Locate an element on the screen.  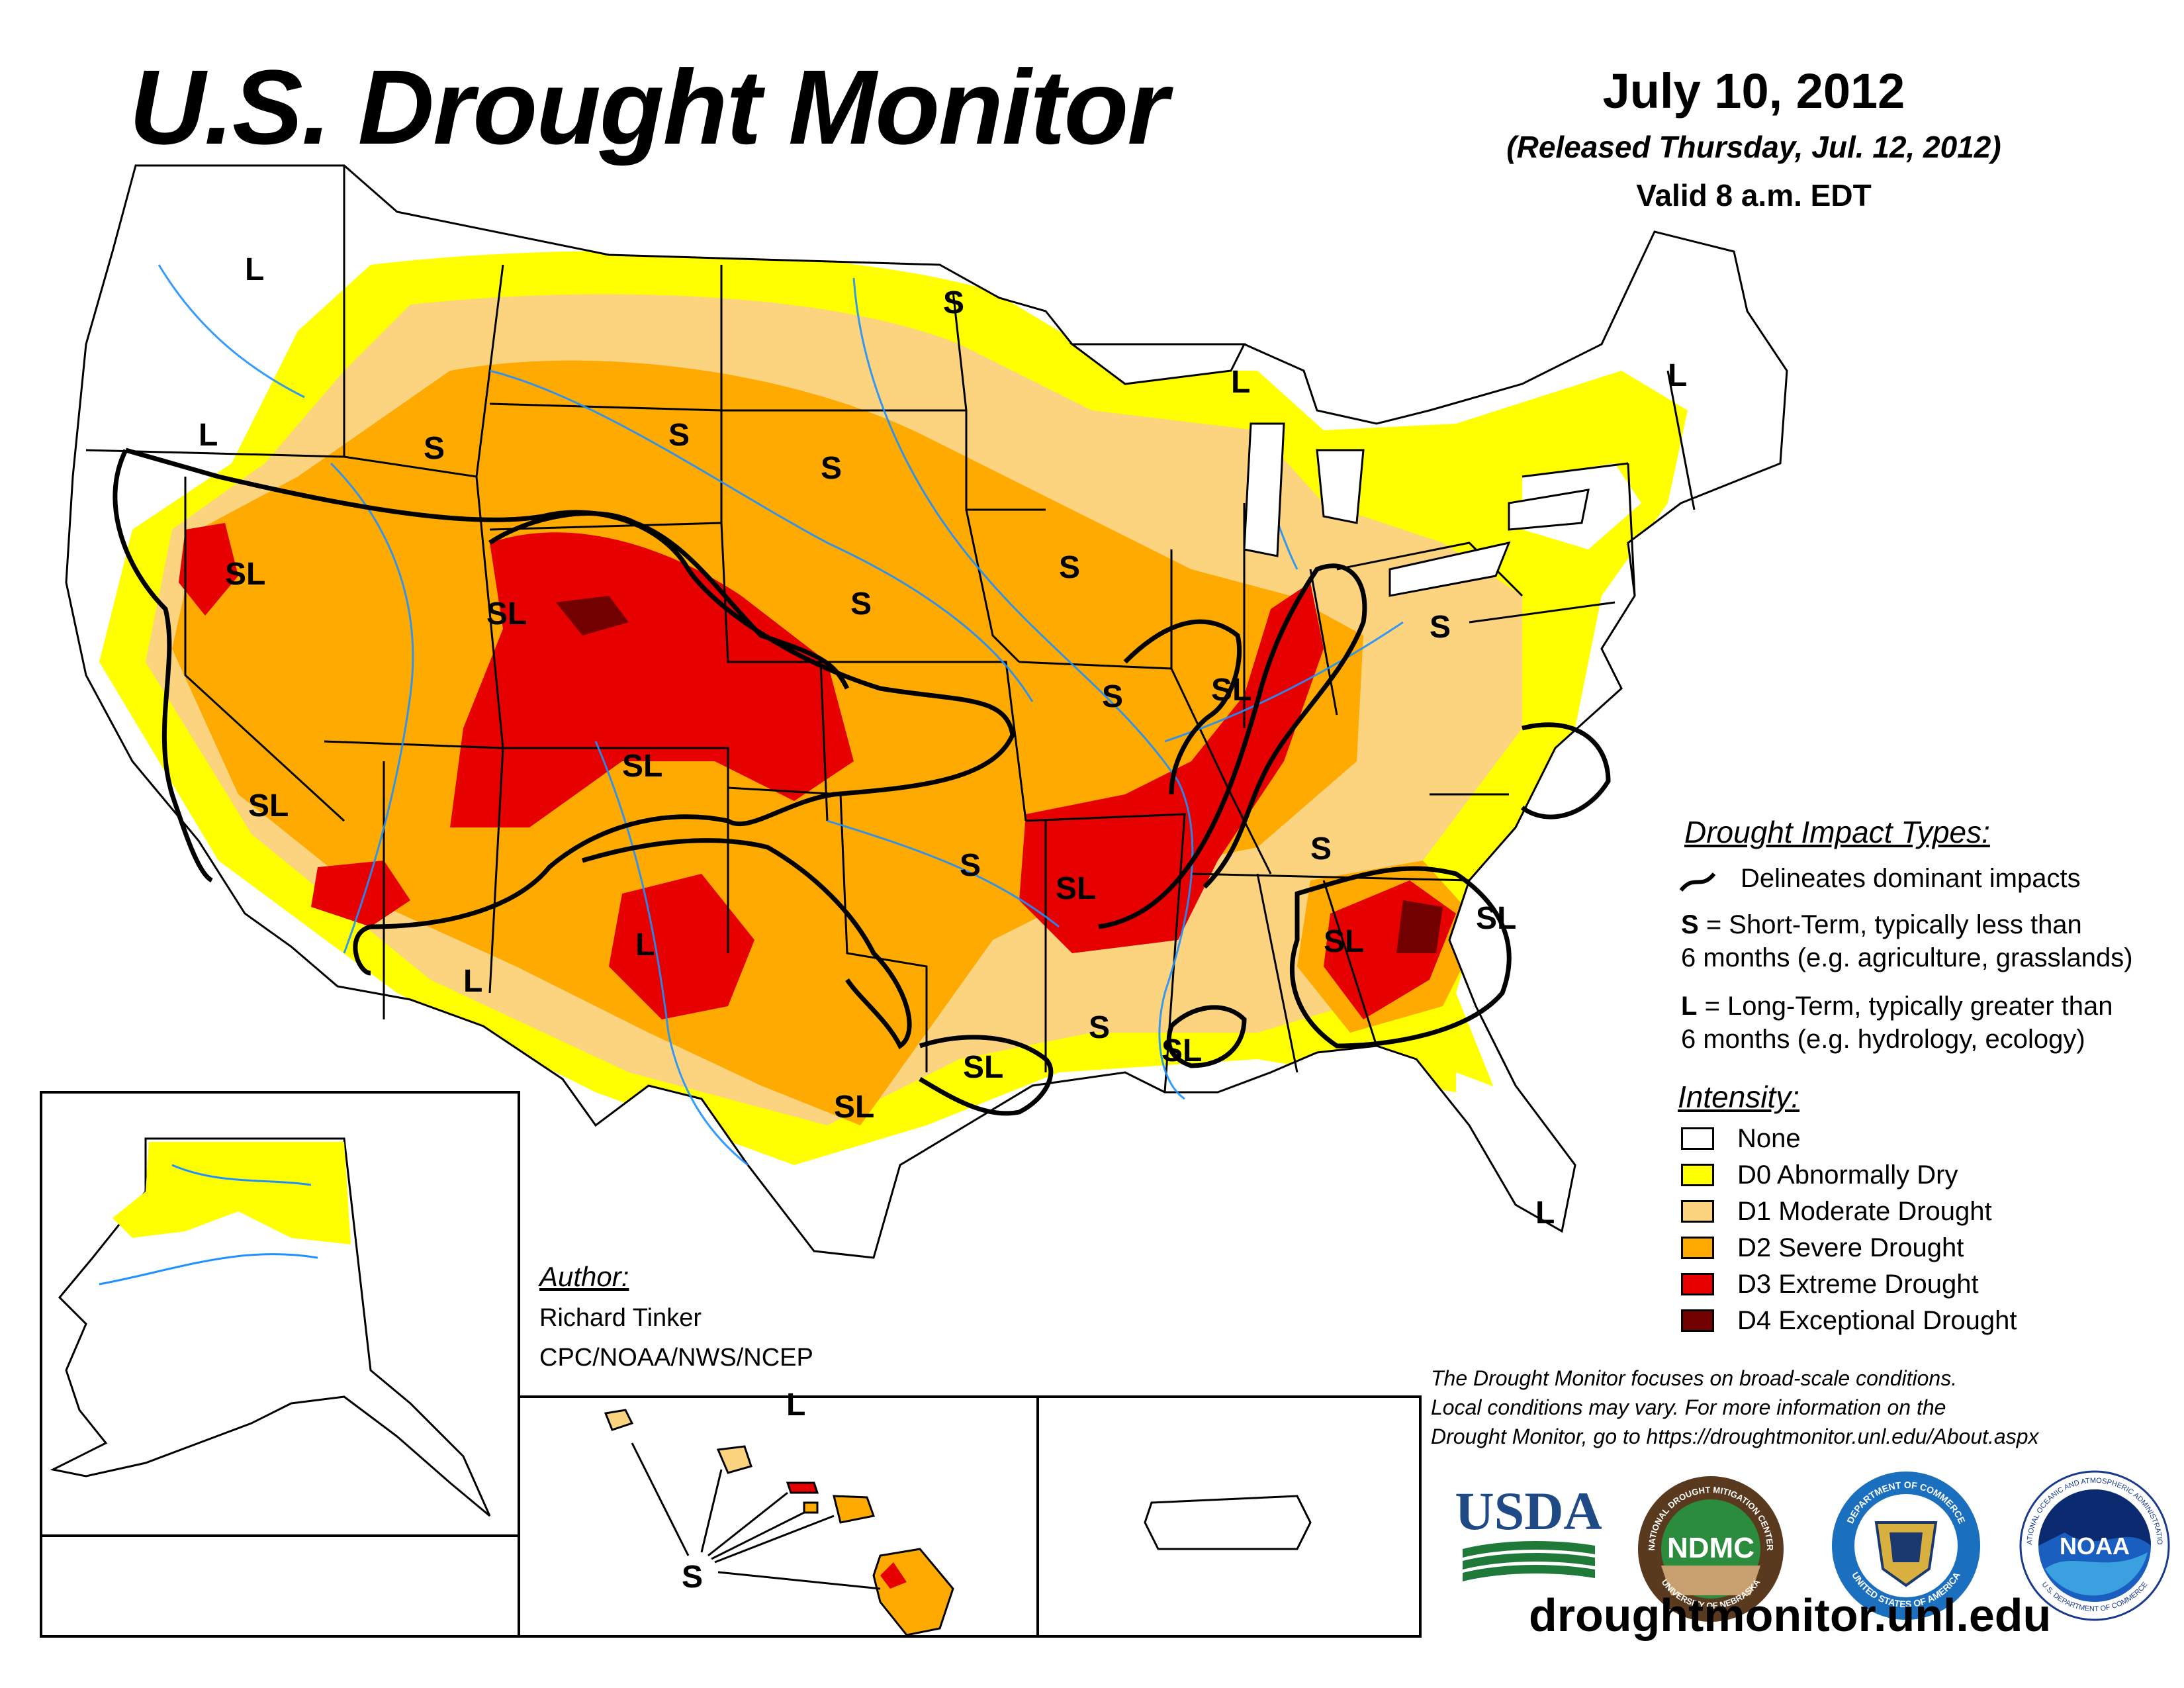
short-term-desc-2: 6 months (e.g. agriculture, grasslands) is located at coordinates (1907, 957).